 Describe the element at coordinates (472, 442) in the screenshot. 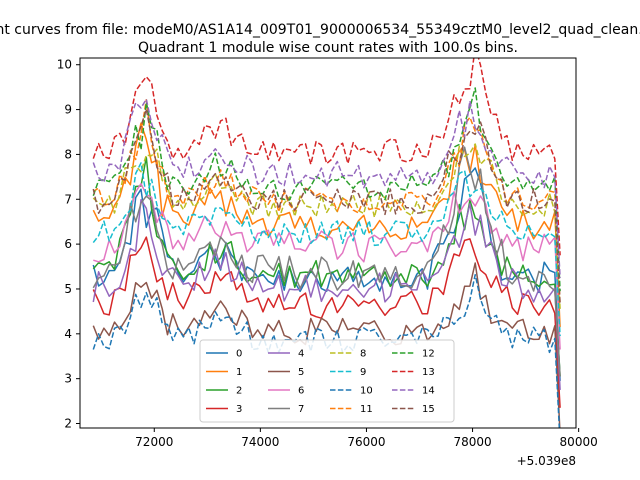

I see `x-tick-label: 78000` at that location.